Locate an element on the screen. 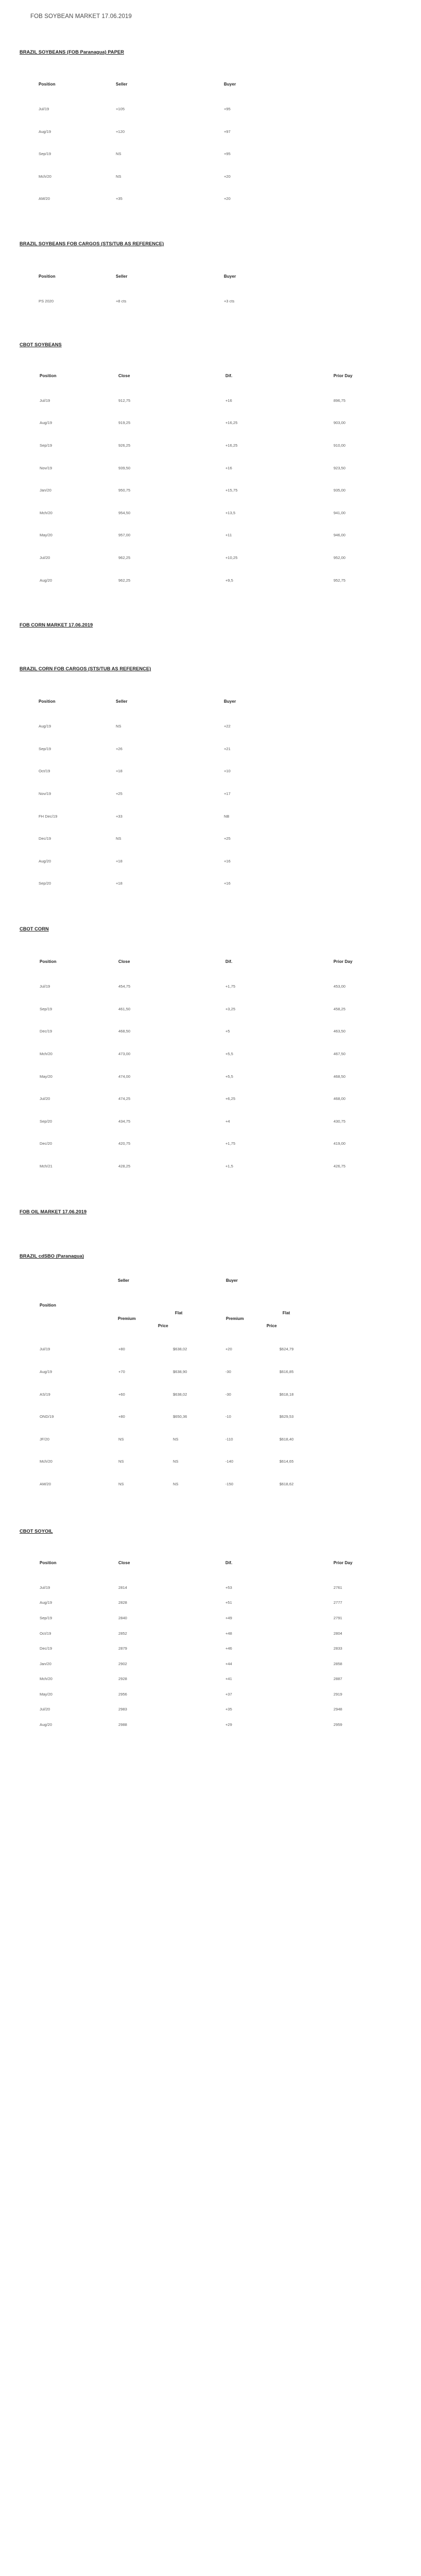 The width and height of the screenshot is (421, 2576). table-row: Aug/20 2988 +29 2959 is located at coordinates (210, 1725).